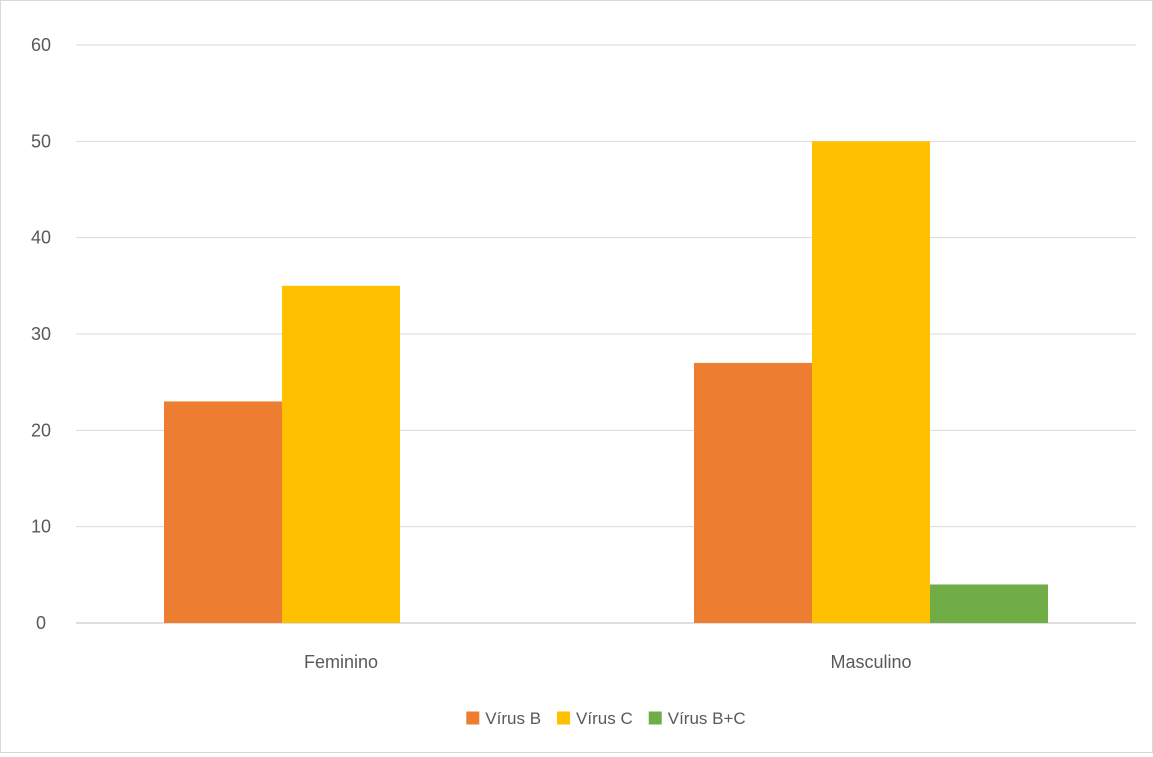 The height and width of the screenshot is (757, 1153). What do you see at coordinates (707, 718) in the screenshot?
I see `legend-label: Vírus B+C` at bounding box center [707, 718].